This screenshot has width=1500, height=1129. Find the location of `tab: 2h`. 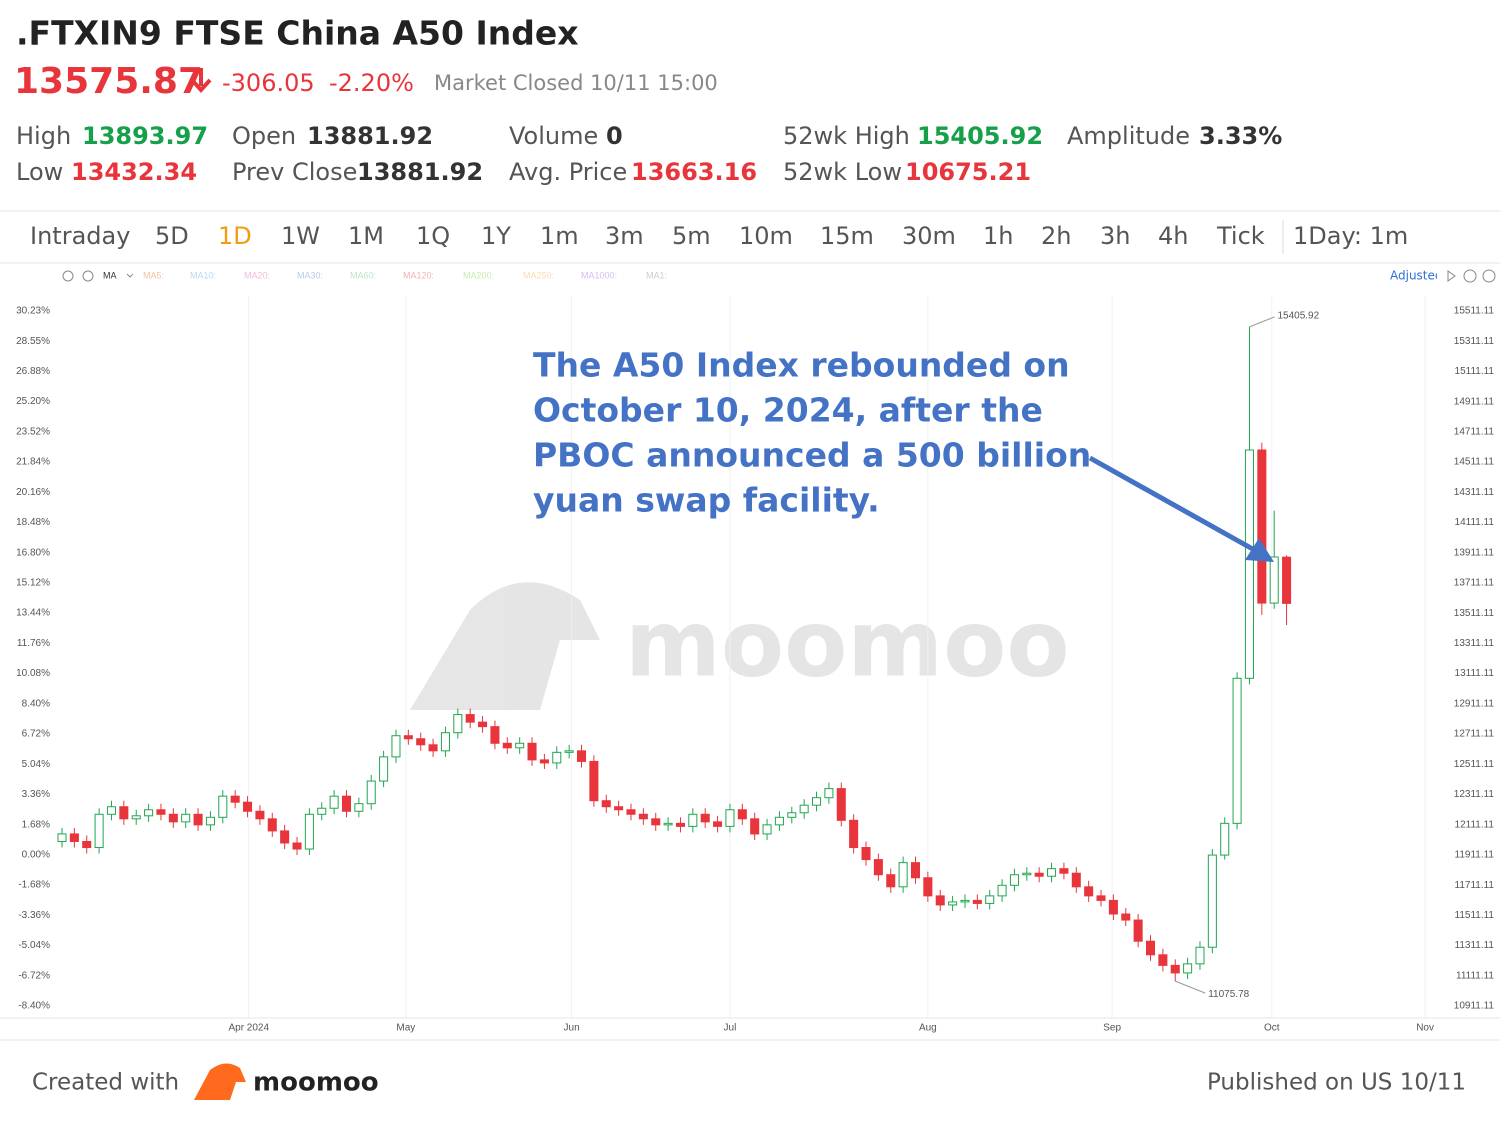

tab: 2h is located at coordinates (1056, 236).